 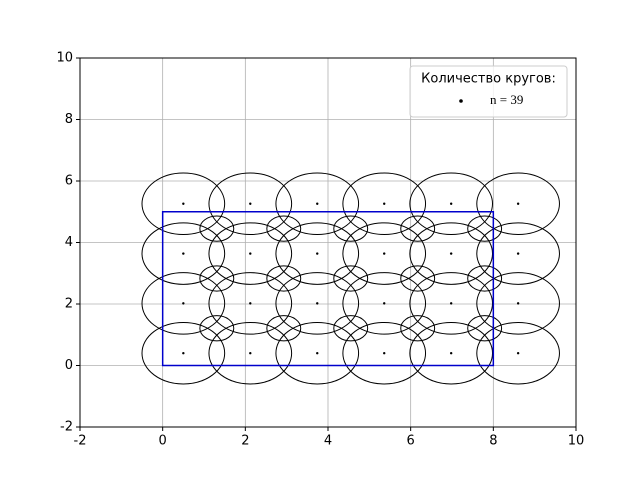 What do you see at coordinates (69, 242) in the screenshot?
I see `y-tick-label: 4` at bounding box center [69, 242].